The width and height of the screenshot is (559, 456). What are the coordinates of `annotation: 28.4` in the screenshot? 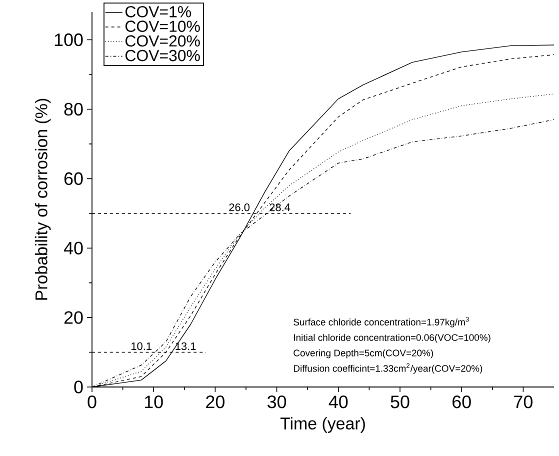 It's located at (280, 207).